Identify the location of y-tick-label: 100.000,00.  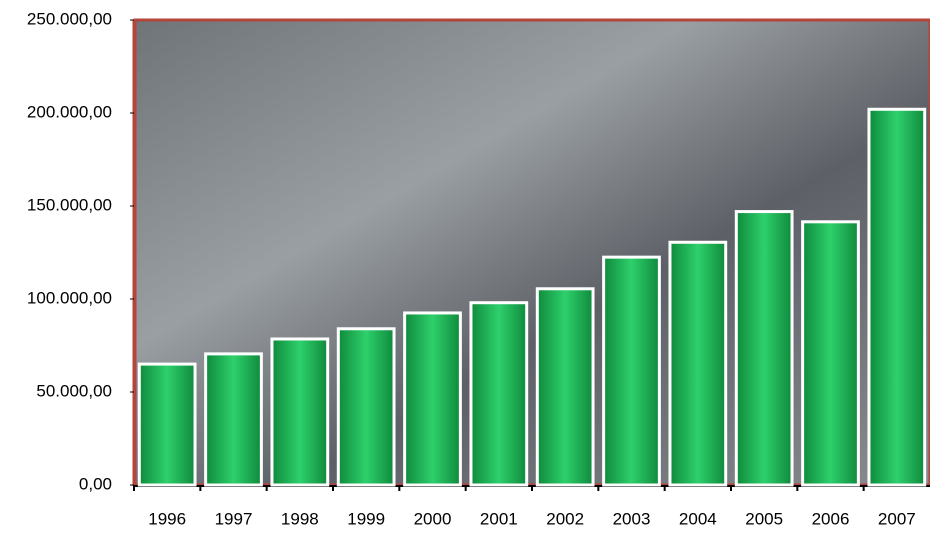
(69, 297).